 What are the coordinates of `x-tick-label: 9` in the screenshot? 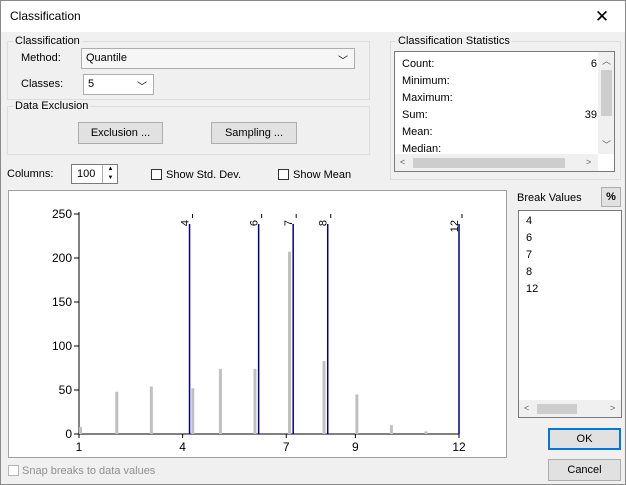 It's located at (355, 447).